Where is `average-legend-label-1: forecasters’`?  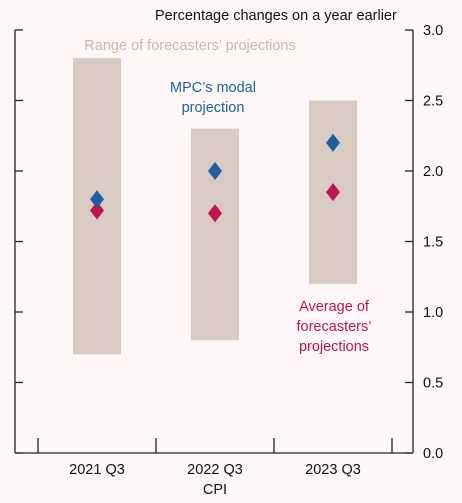 average-legend-label-1: forecasters’ is located at coordinates (334, 327).